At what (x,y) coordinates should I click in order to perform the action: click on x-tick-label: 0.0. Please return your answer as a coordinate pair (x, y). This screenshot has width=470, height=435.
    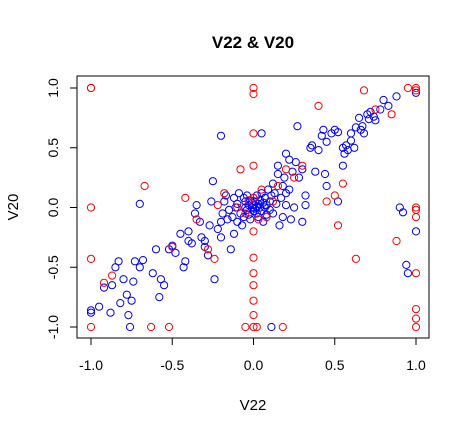
    Looking at the image, I should click on (254, 365).